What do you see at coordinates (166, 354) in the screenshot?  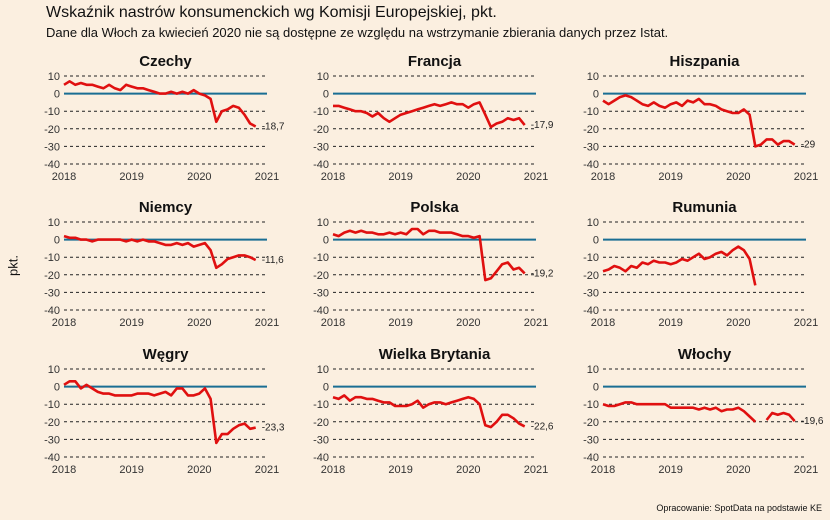 I see `panel-title: Węgry` at bounding box center [166, 354].